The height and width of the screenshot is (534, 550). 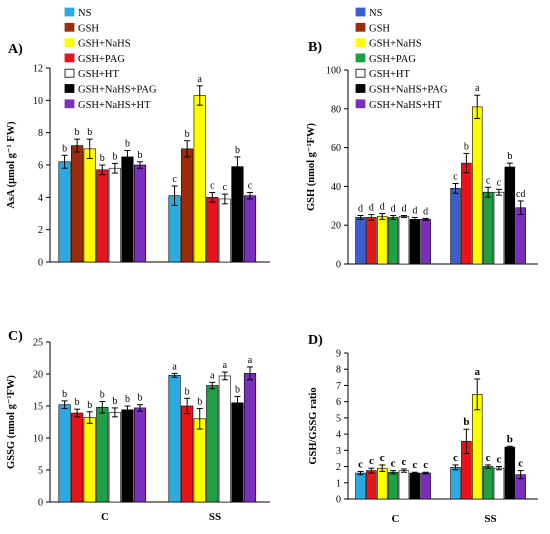 I want to click on y-tick-label: 12, so click(x=38, y=69).